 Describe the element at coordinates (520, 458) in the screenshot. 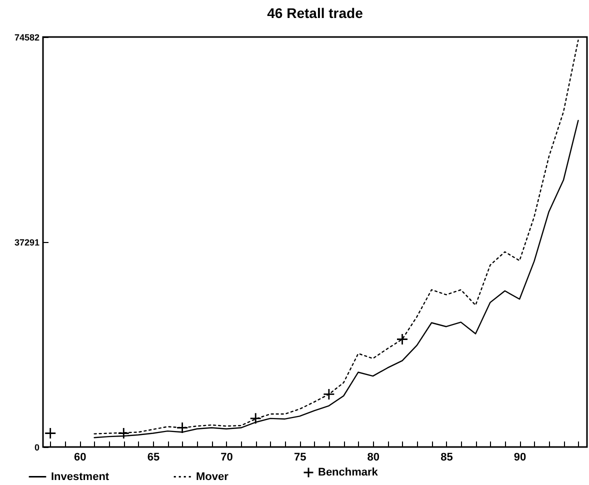

I see `x-tick-label: 90` at that location.